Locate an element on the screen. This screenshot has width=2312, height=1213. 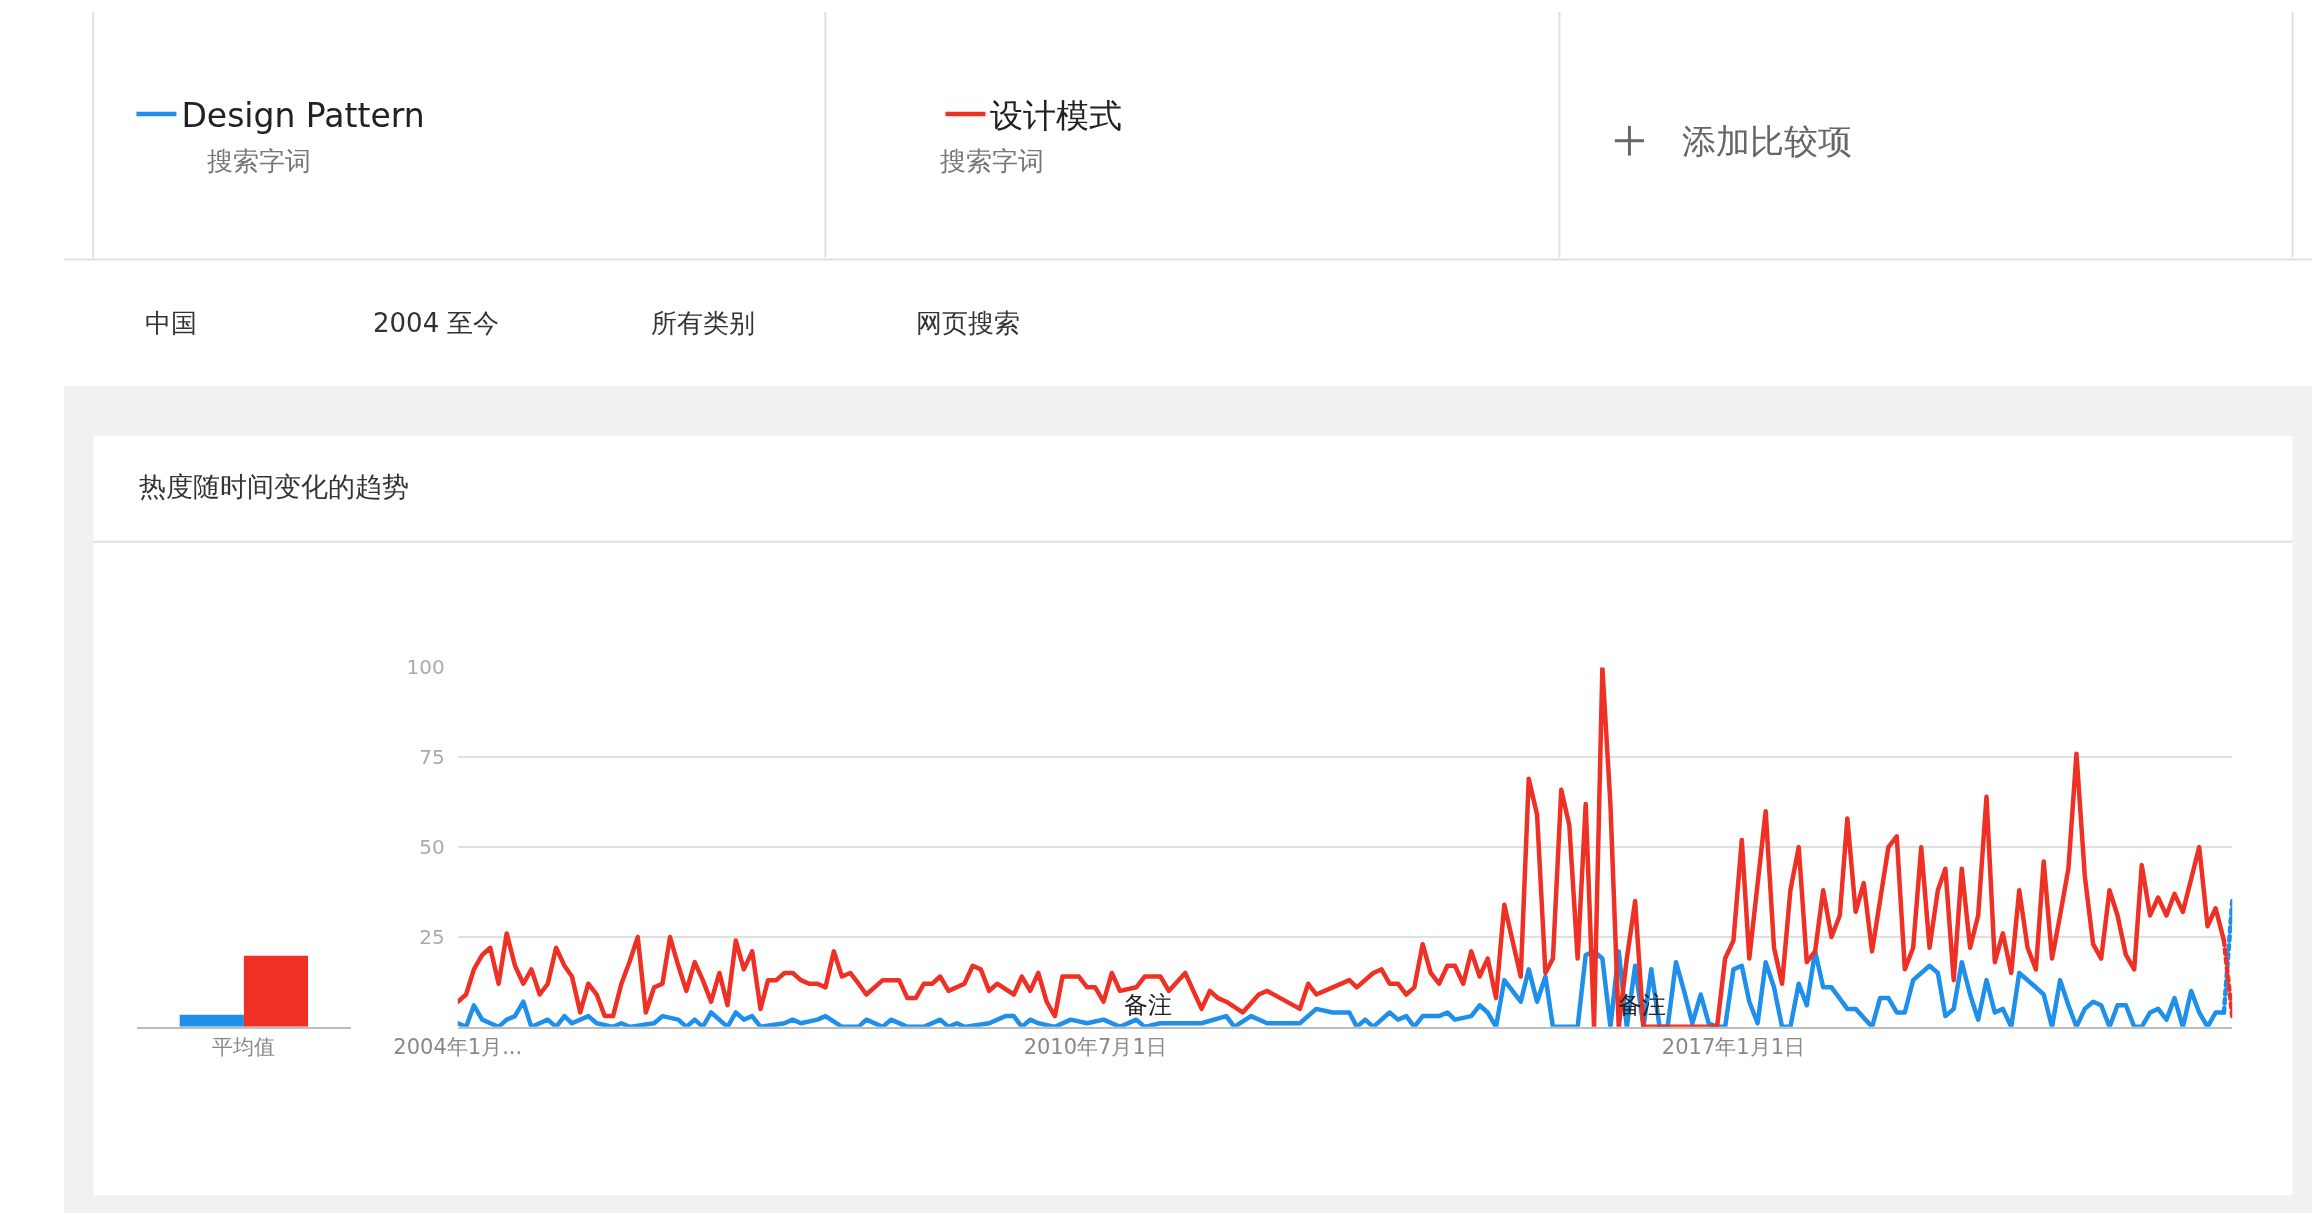
annotation: 备注 is located at coordinates (1148, 1005).